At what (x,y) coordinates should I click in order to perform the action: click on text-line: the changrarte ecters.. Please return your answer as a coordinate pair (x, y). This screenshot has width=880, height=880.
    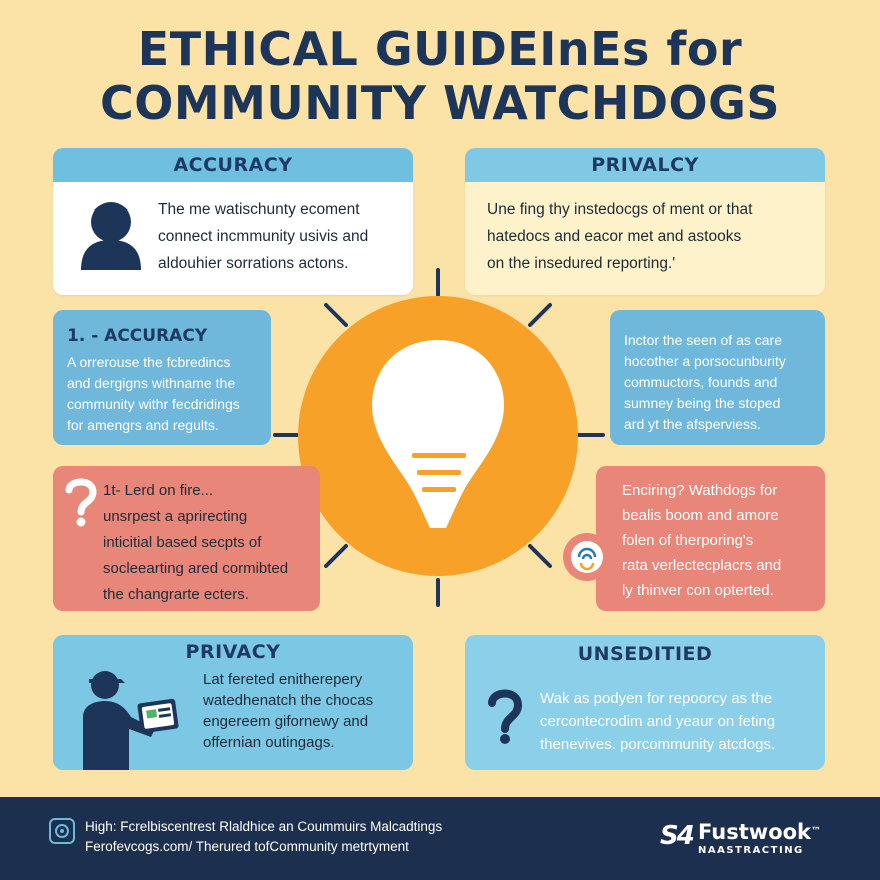
    Looking at the image, I should click on (176, 594).